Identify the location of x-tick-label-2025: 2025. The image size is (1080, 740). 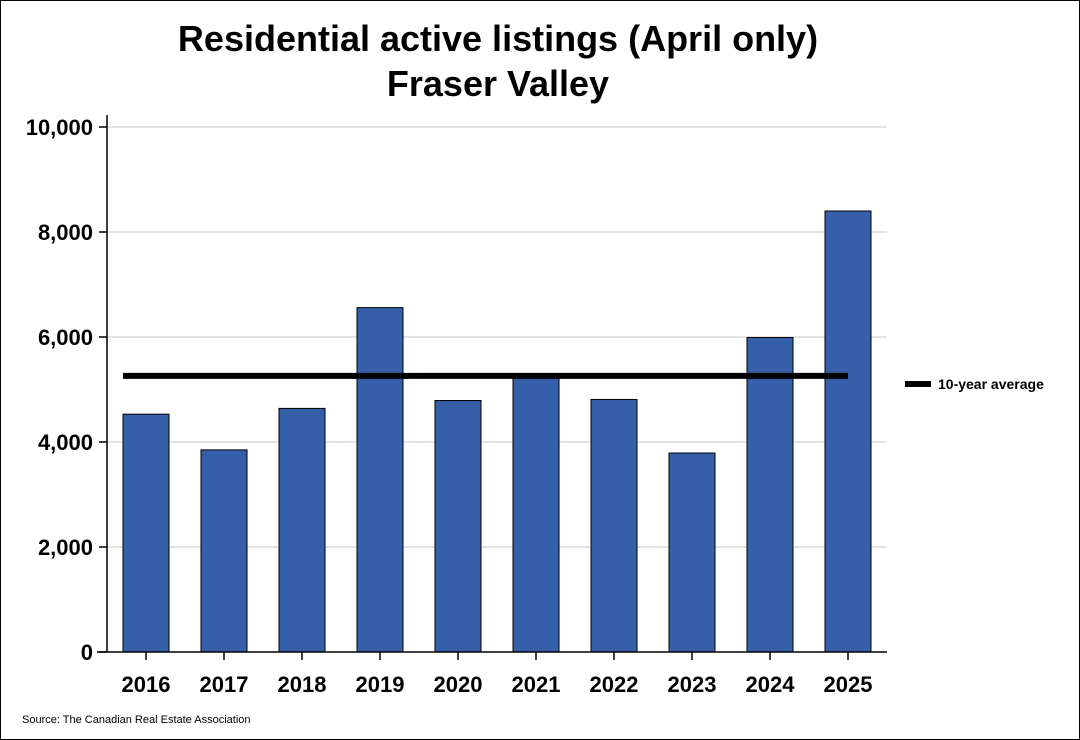
(848, 684).